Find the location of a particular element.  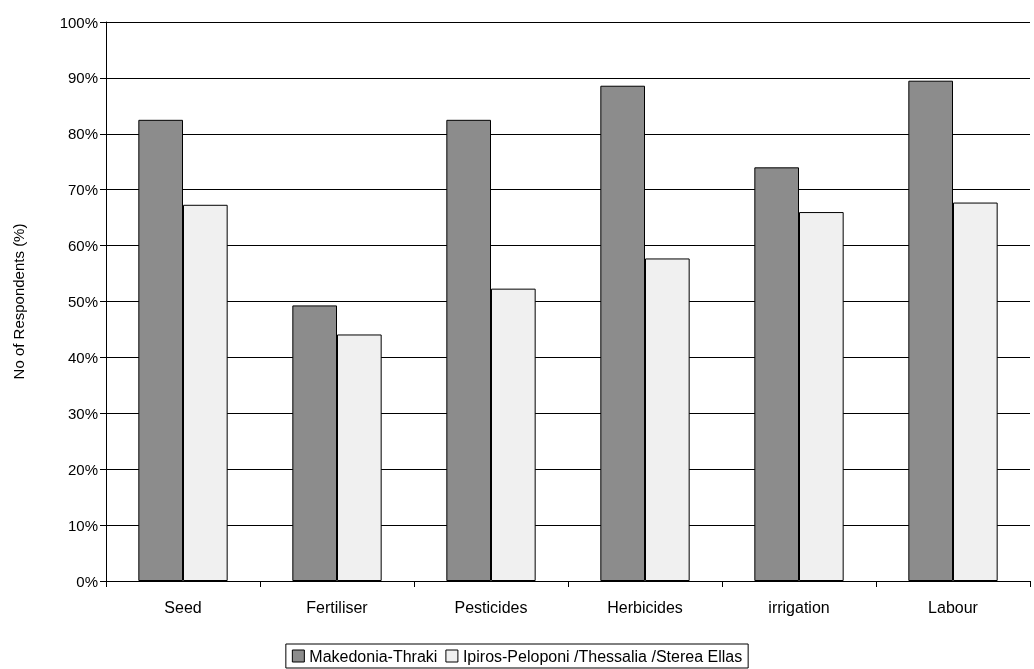

x-tick-label: Pesticides is located at coordinates (491, 607).